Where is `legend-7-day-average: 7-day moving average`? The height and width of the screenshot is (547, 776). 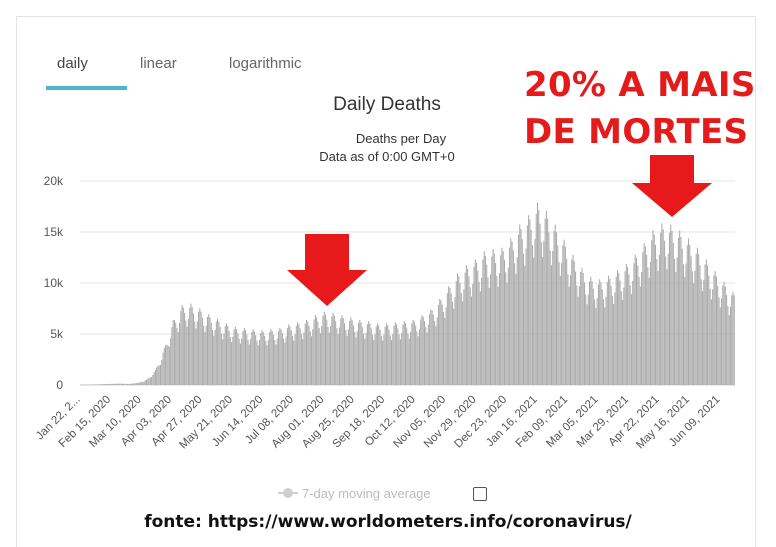 legend-7-day-average: 7-day moving average is located at coordinates (354, 493).